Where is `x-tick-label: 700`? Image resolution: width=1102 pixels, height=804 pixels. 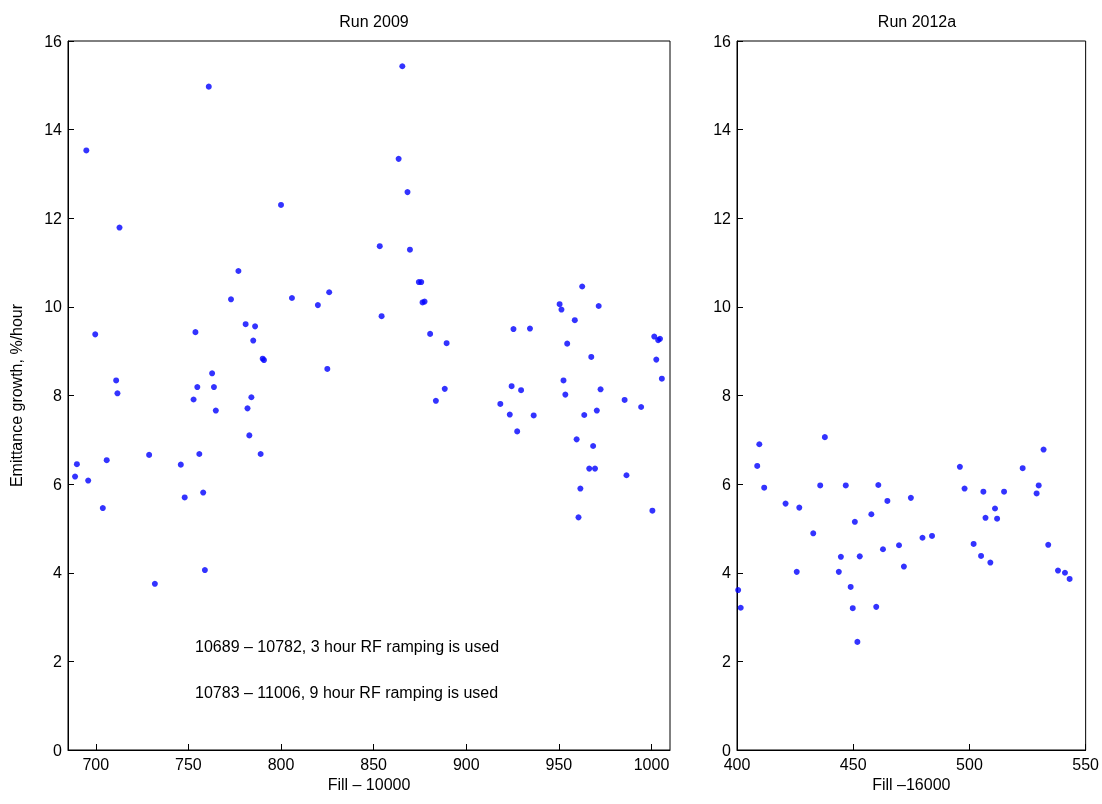 x-tick-label: 700 is located at coordinates (96, 764).